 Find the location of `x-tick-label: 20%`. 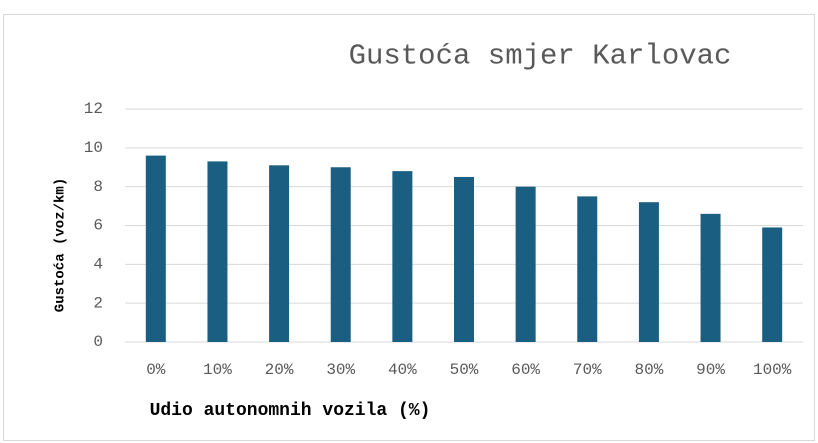

x-tick-label: 20% is located at coordinates (279, 370).